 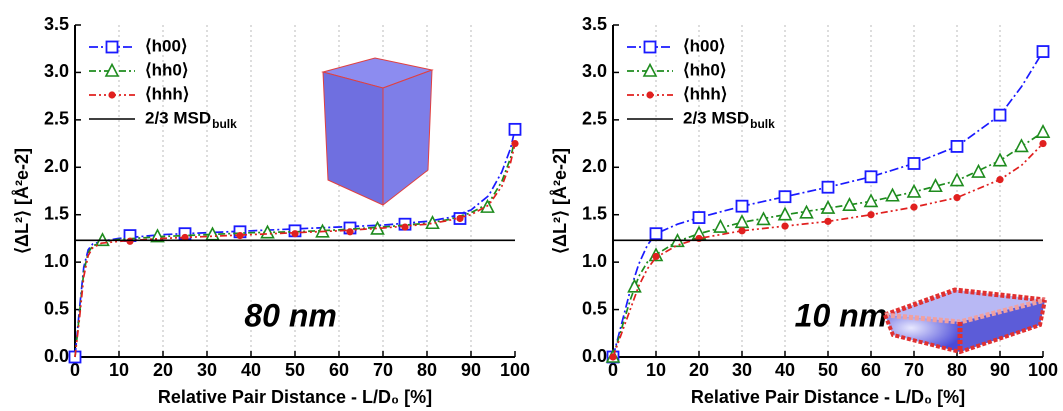 What do you see at coordinates (56, 119) in the screenshot?
I see `y-tick-label: 2.5` at bounding box center [56, 119].